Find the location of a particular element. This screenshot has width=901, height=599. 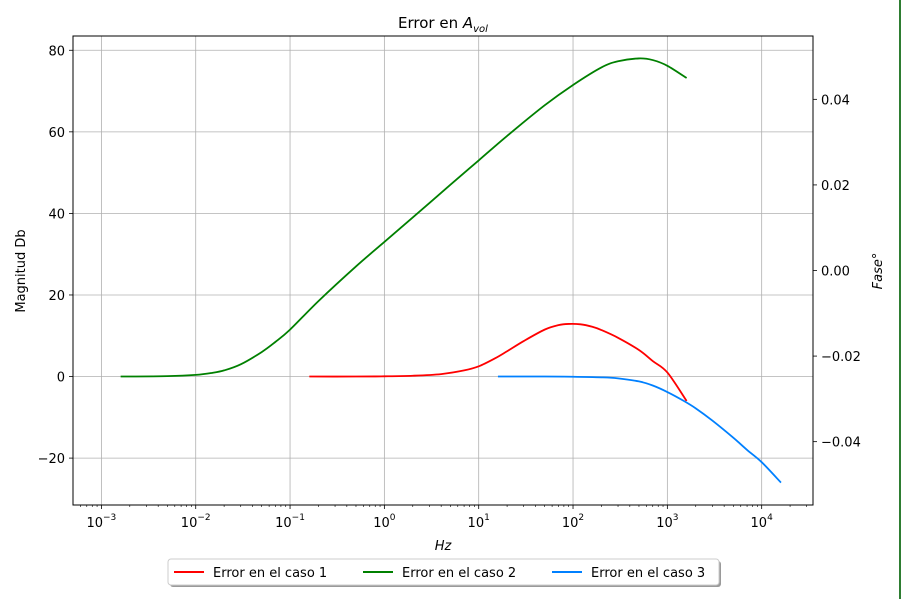

x-tick-label: 10¹ is located at coordinates (479, 522).